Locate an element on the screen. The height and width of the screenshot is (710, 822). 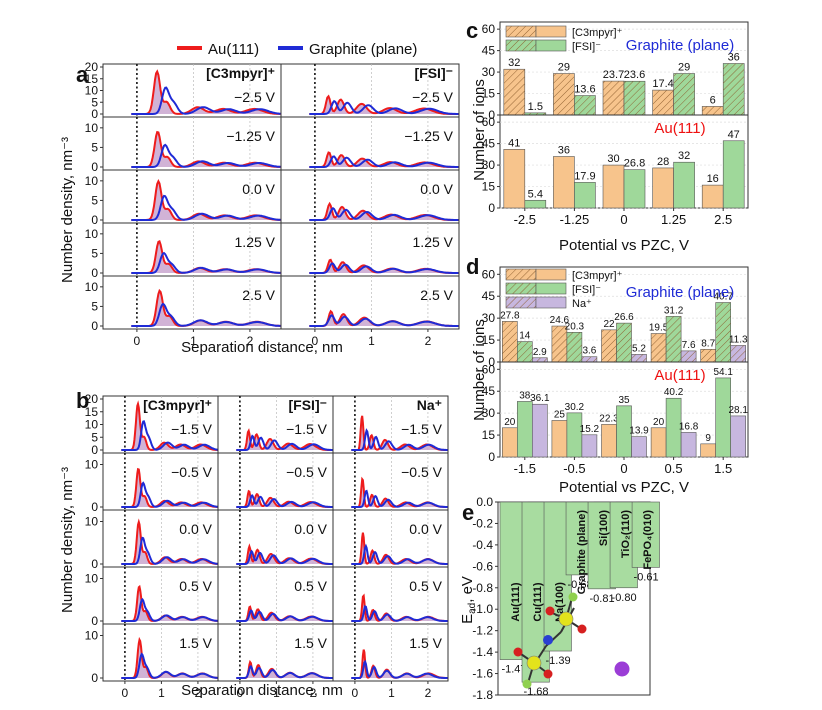
x-tick-label: 1.5 is located at coordinates (723, 468).